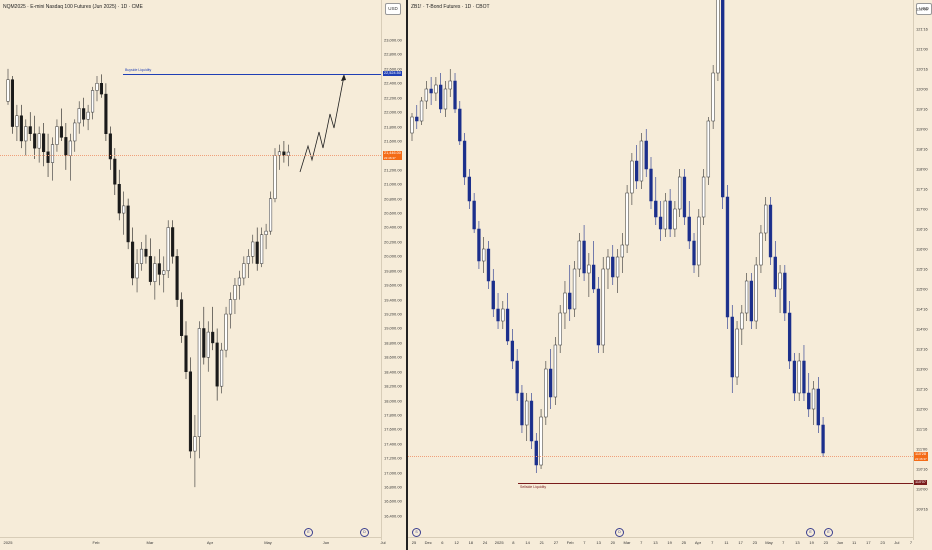 The image size is (932, 550). Describe the element at coordinates (619, 532) in the screenshot. I see `zb-event-marker-icon: D` at that location.